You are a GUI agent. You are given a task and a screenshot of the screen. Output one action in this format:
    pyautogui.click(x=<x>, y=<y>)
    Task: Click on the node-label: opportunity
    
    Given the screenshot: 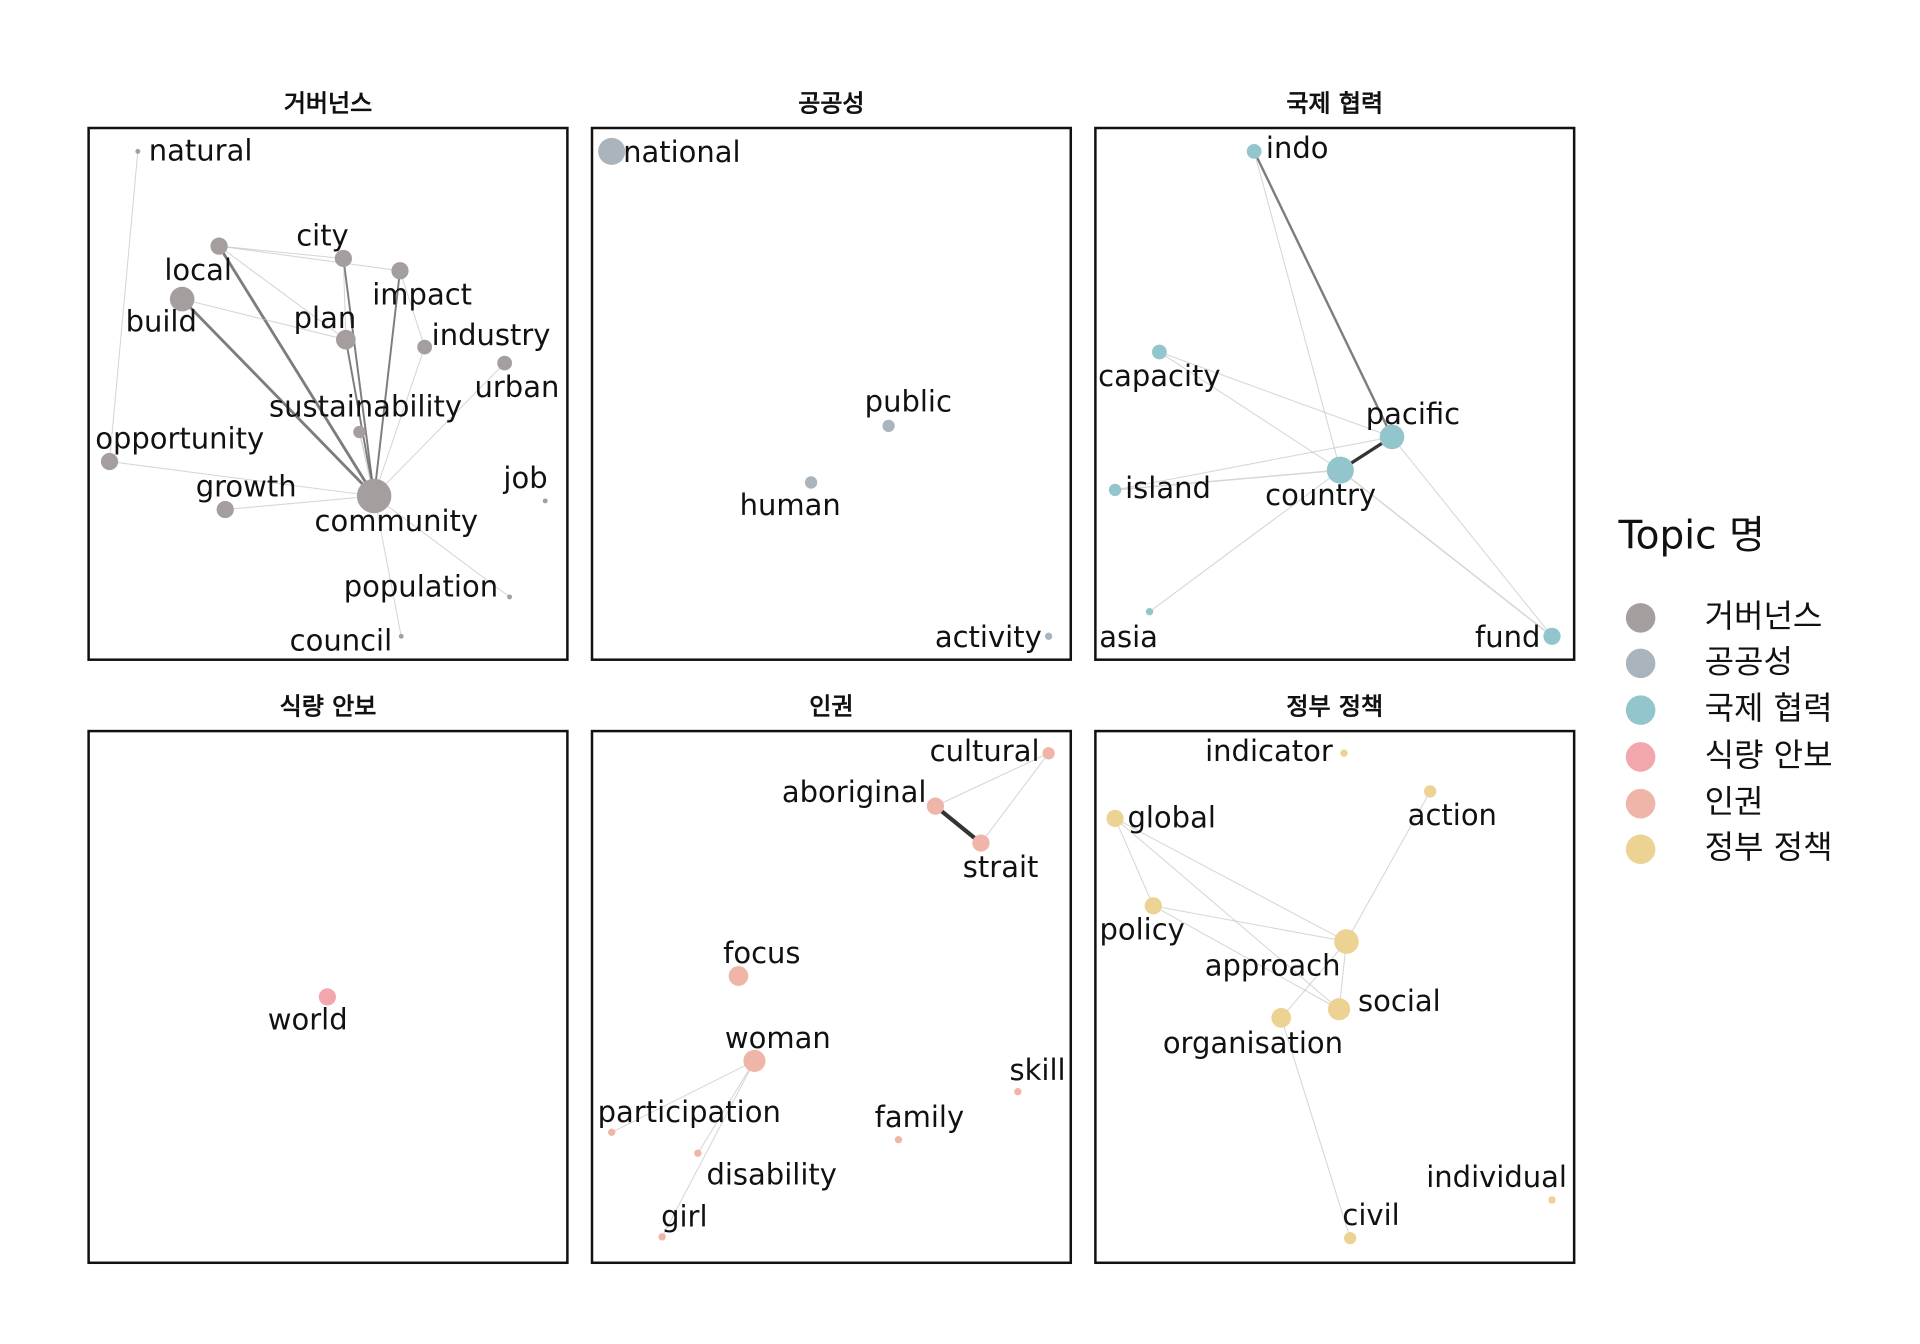 What is the action you would take?
    pyautogui.click(x=179, y=439)
    